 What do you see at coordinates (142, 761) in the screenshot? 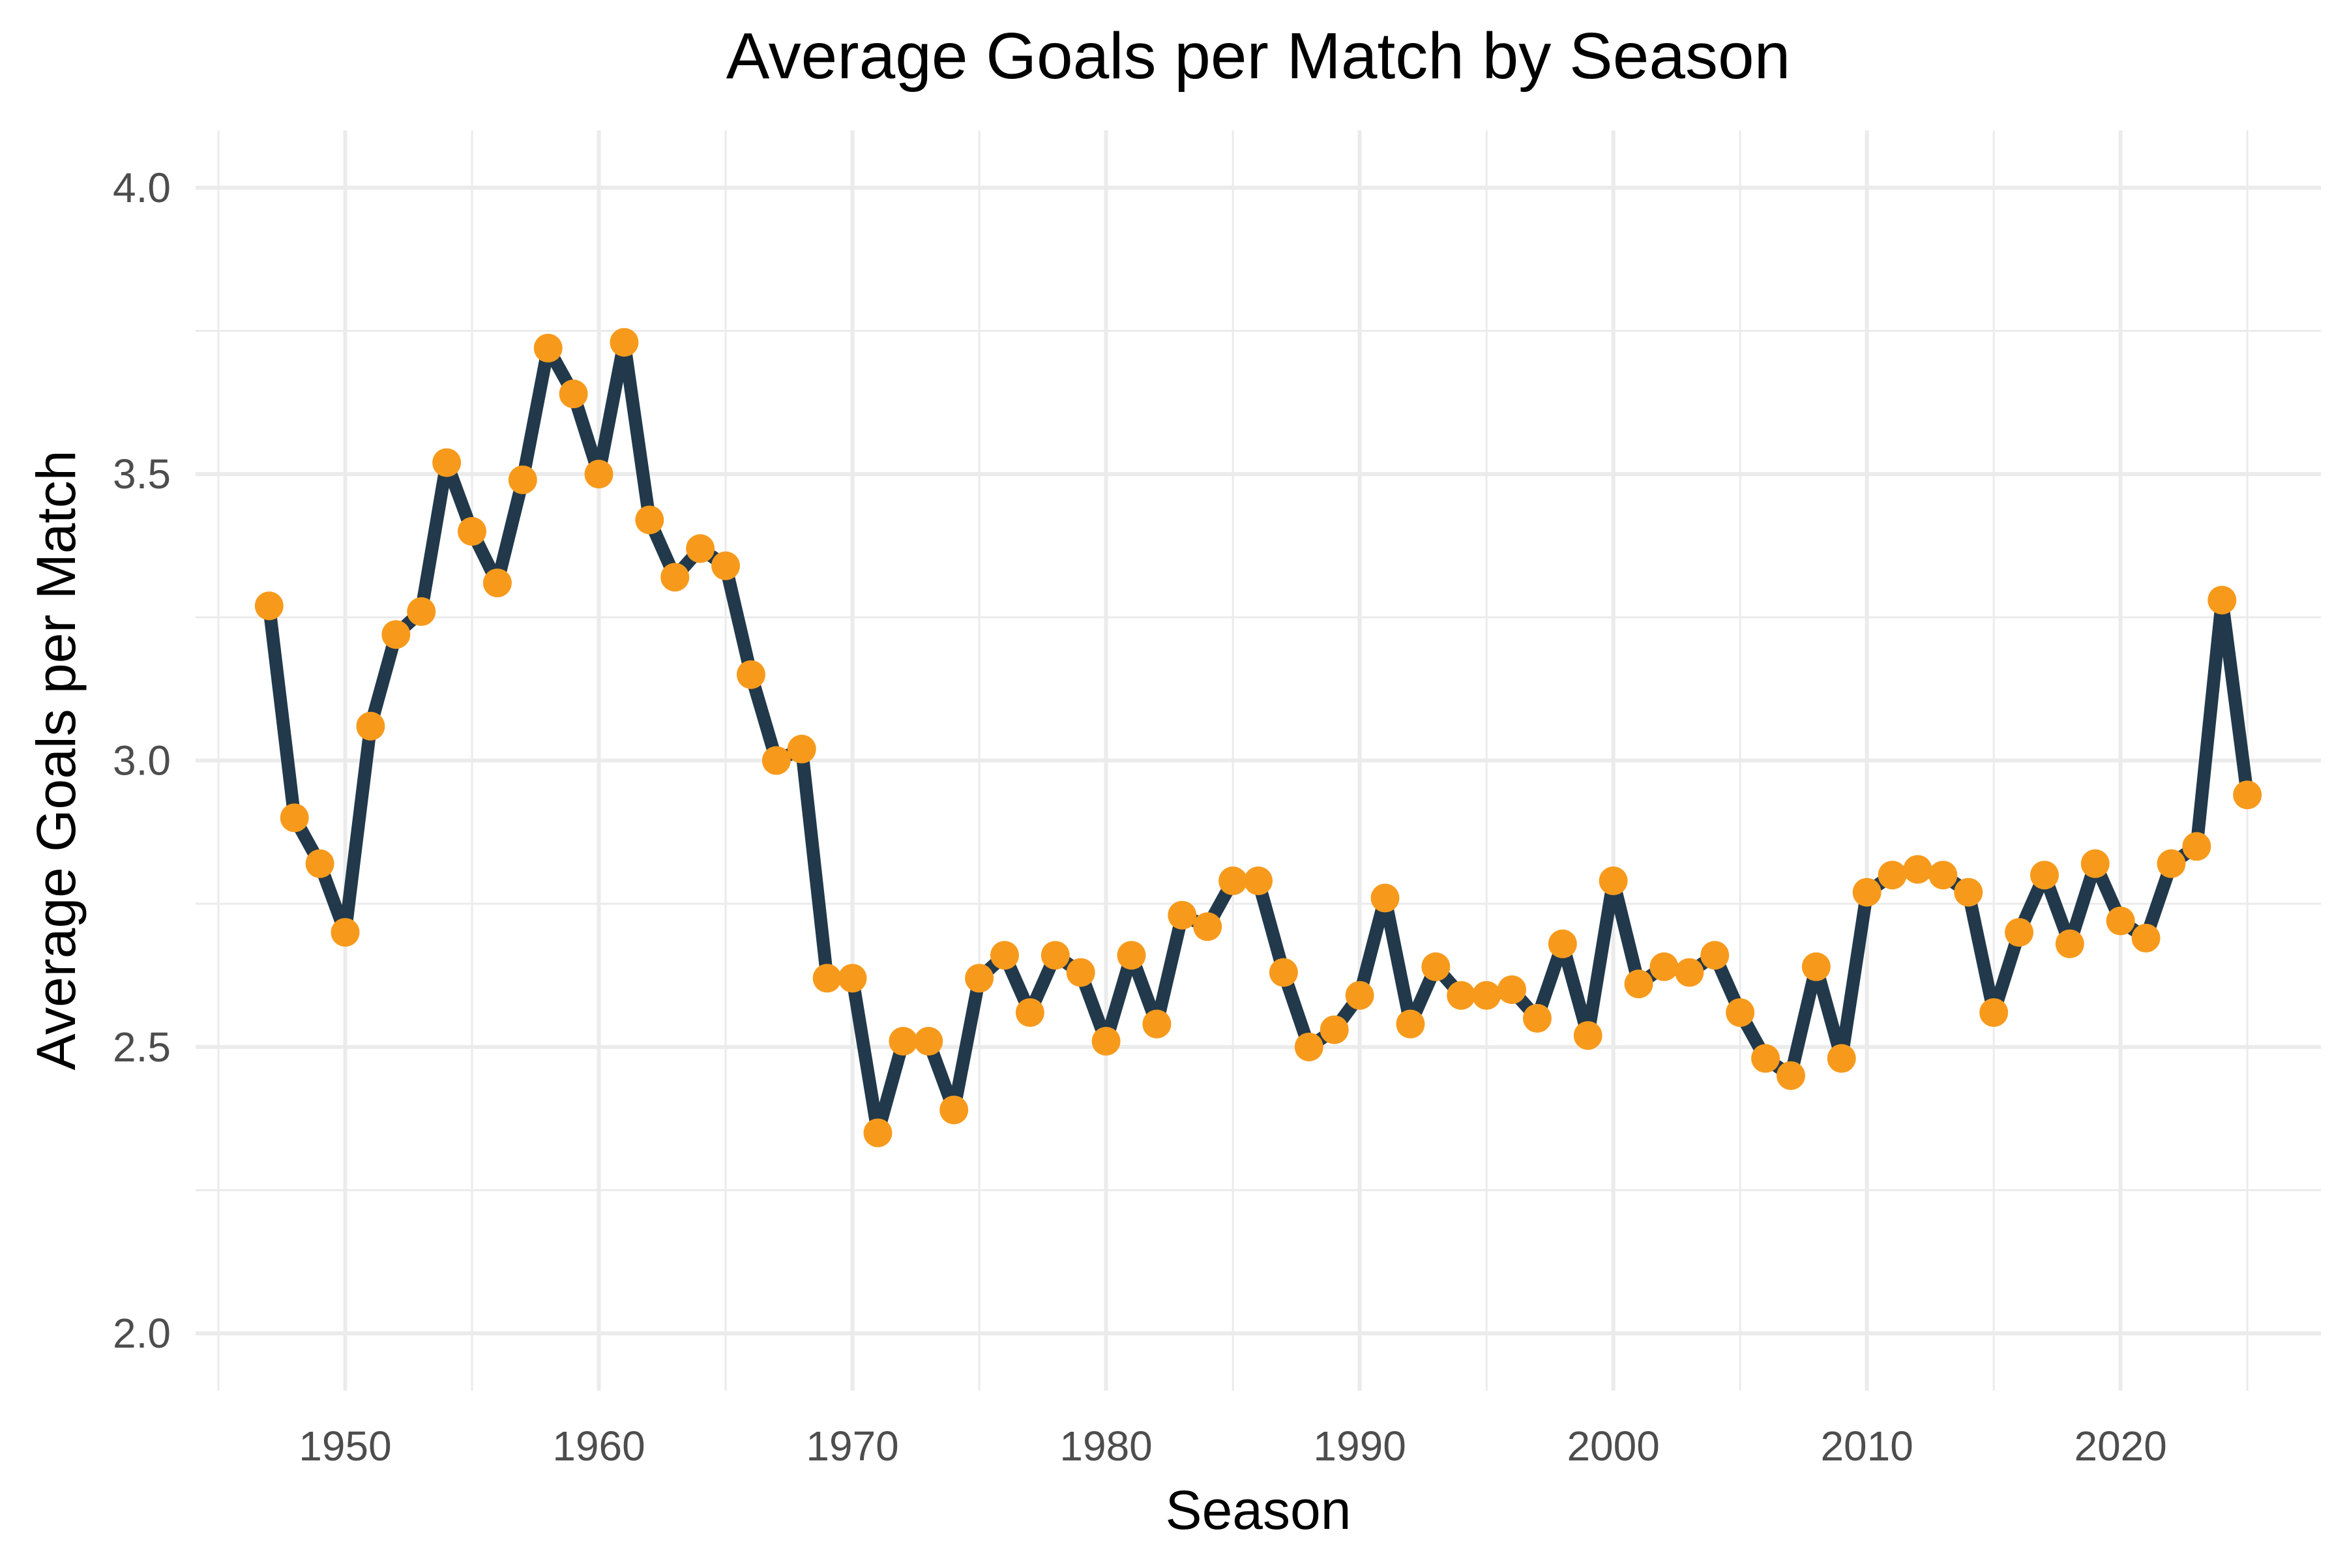
I see `y-tick-label: 3.0` at bounding box center [142, 761].